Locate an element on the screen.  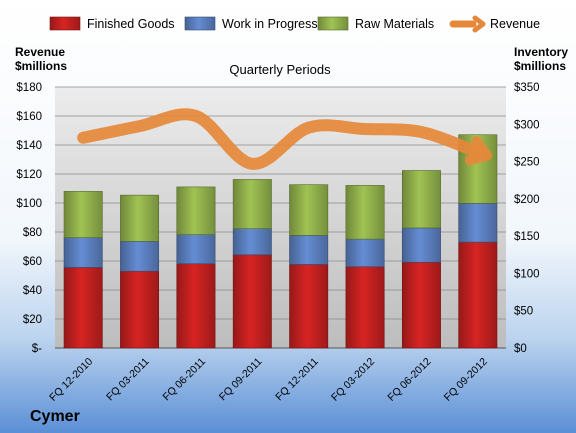
legend-swatch-raw-materials is located at coordinates (333, 23).